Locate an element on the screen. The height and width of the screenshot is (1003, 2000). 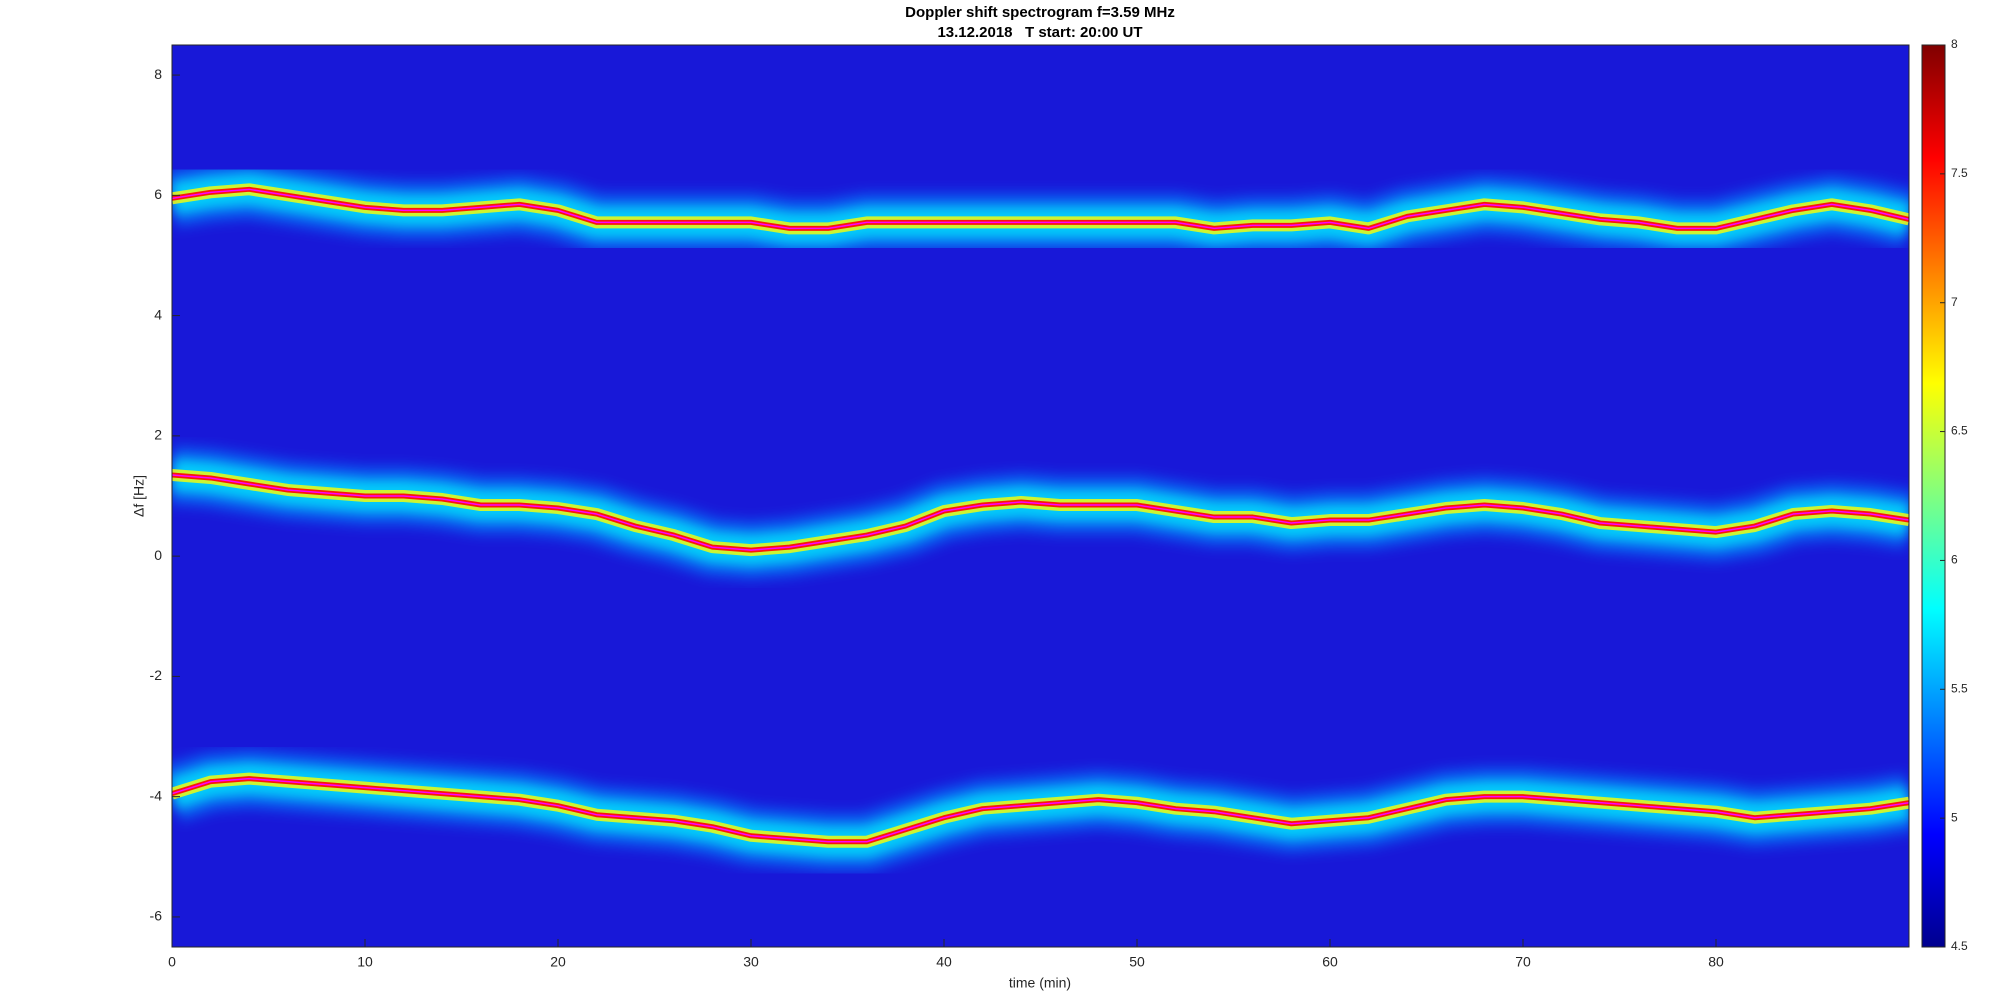
colorbar-tick-label: 7 is located at coordinates (1954, 302).